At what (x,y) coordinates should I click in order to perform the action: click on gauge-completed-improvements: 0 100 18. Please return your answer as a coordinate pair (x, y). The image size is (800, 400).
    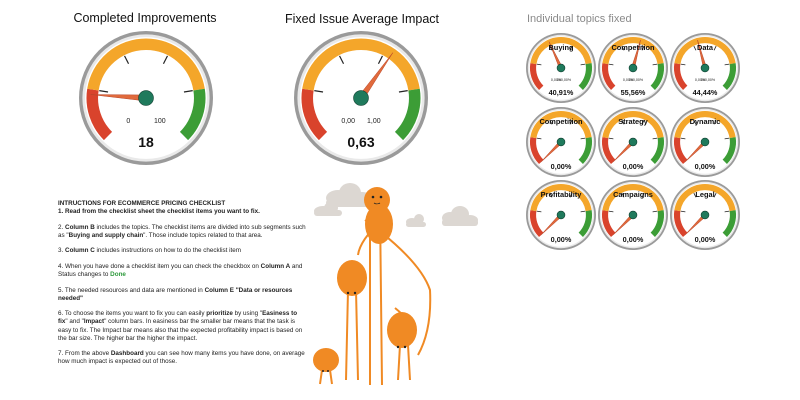
    Looking at the image, I should click on (146, 98).